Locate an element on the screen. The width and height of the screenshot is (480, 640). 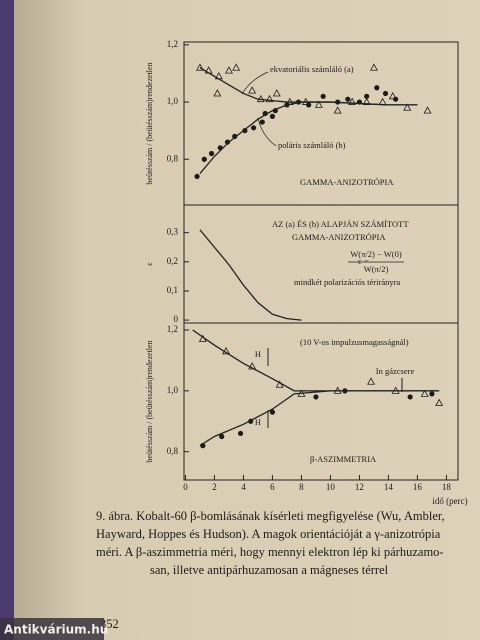
x-tick-label: 10 is located at coordinates (331, 487).